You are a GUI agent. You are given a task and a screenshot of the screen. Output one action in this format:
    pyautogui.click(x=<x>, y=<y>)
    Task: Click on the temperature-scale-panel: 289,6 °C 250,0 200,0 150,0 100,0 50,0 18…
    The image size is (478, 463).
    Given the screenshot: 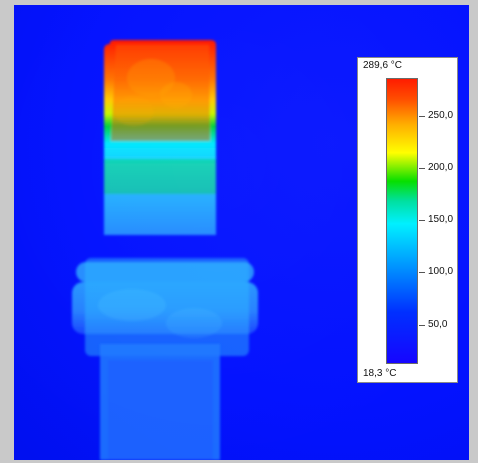 What is the action you would take?
    pyautogui.click(x=407, y=220)
    